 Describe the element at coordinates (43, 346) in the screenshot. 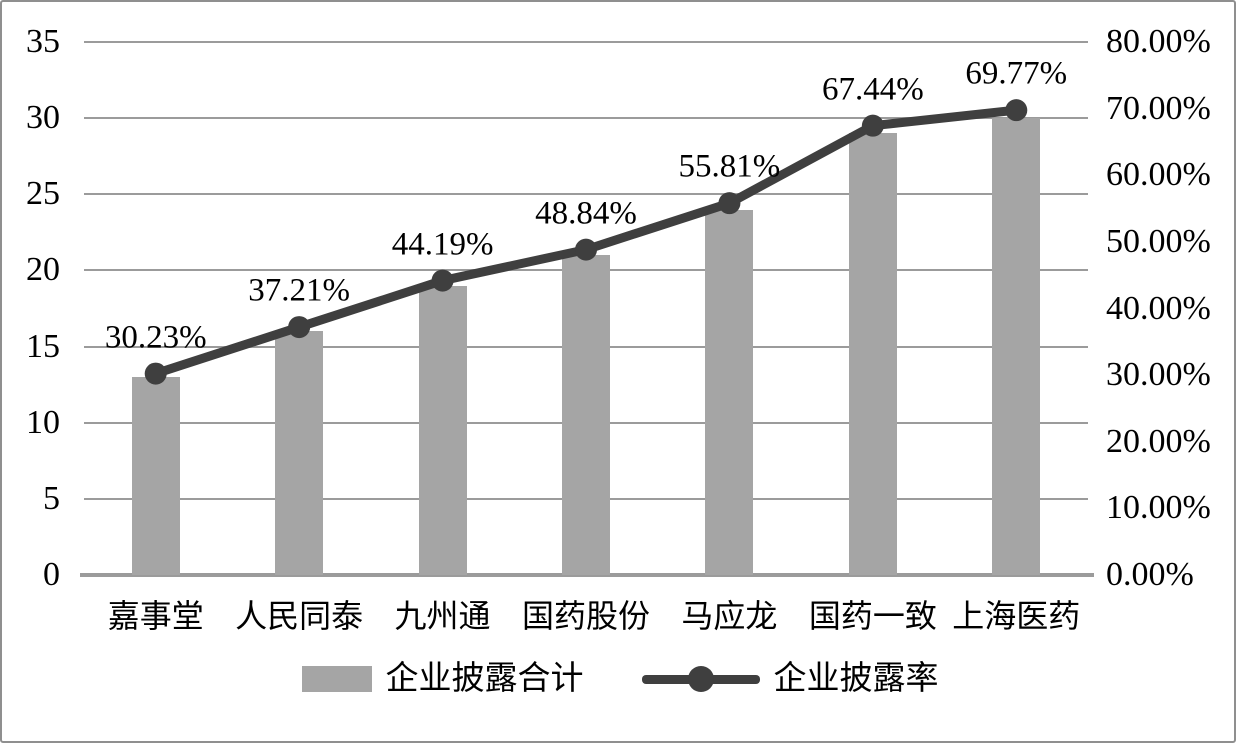

I see `left-axis-tick-label: 15` at that location.